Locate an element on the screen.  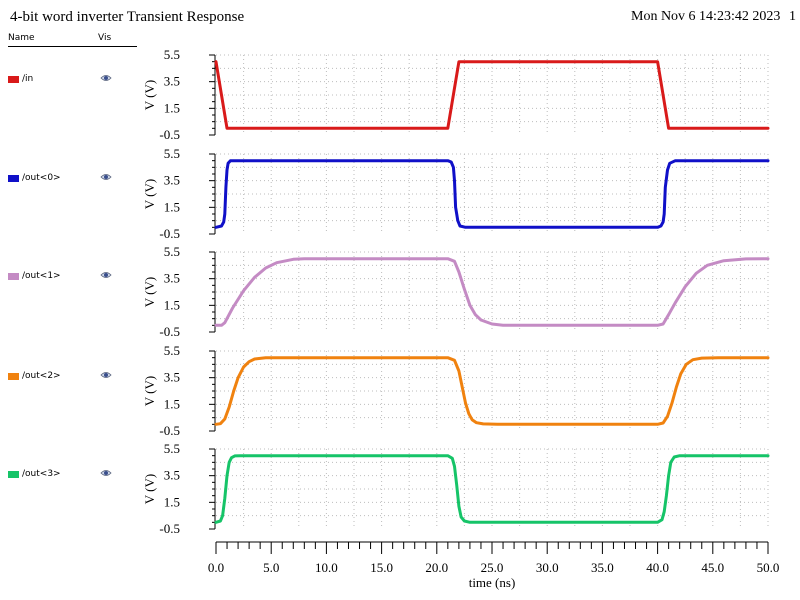
panel-0: 5.5 3.5 1.5 -0.5 V (V) is located at coordinates (456, 94).